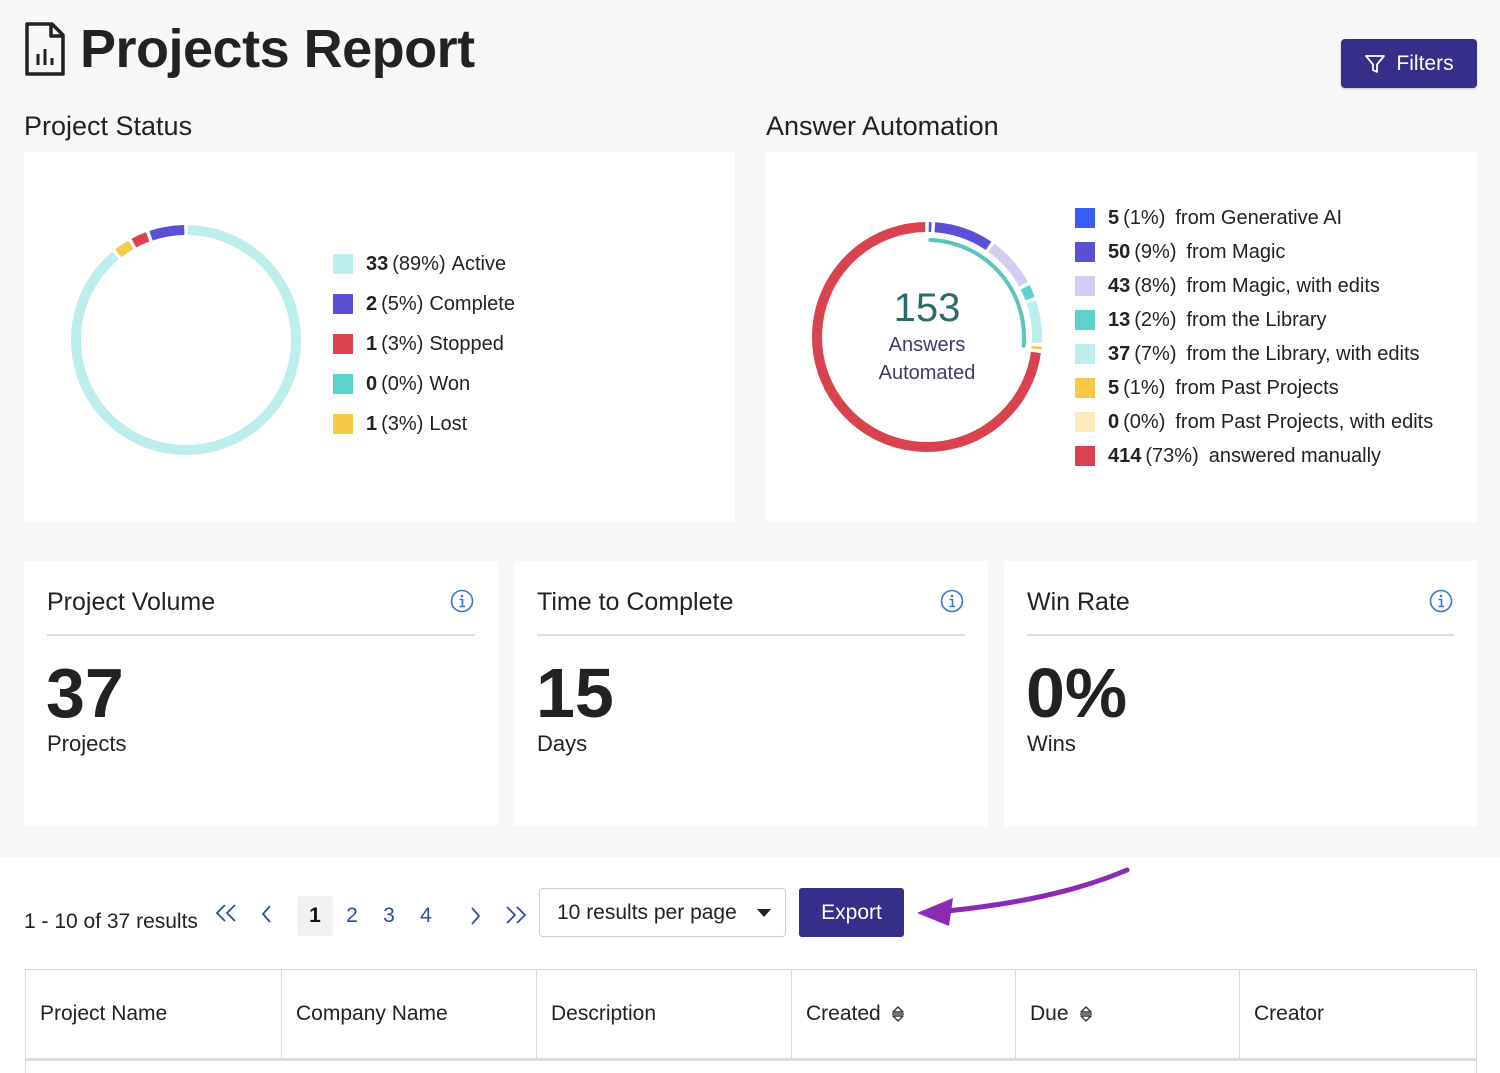 Image resolution: width=1500 pixels, height=1073 pixels. What do you see at coordinates (131, 602) in the screenshot?
I see `metric-title: Project Volume` at bounding box center [131, 602].